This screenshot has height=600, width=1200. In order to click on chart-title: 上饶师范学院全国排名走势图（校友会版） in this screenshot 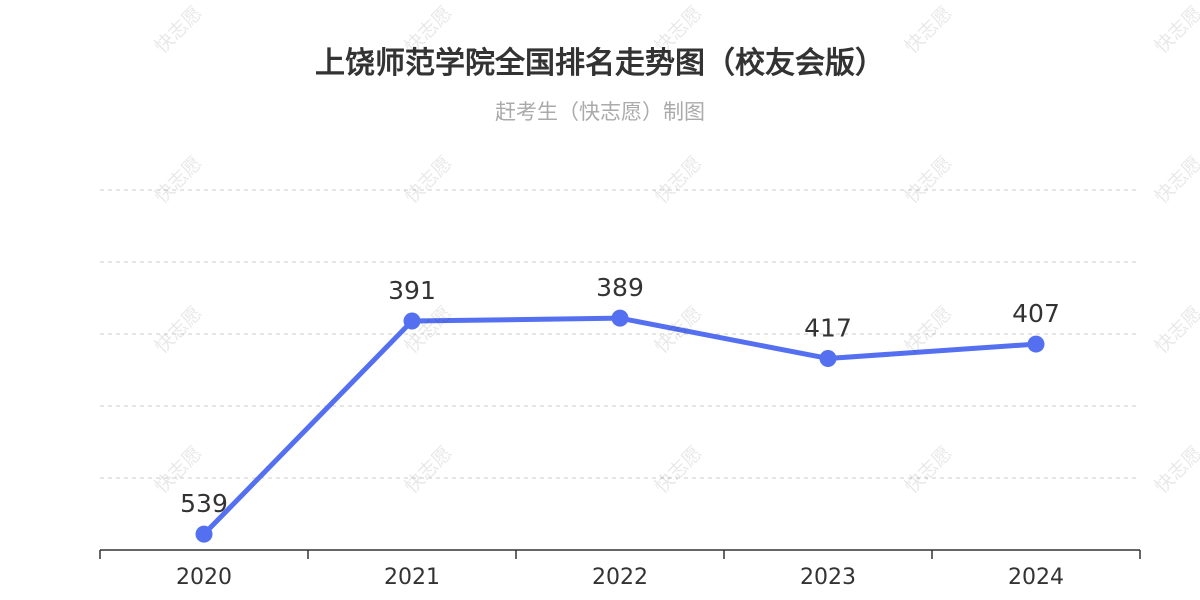, I will do `click(600, 63)`.